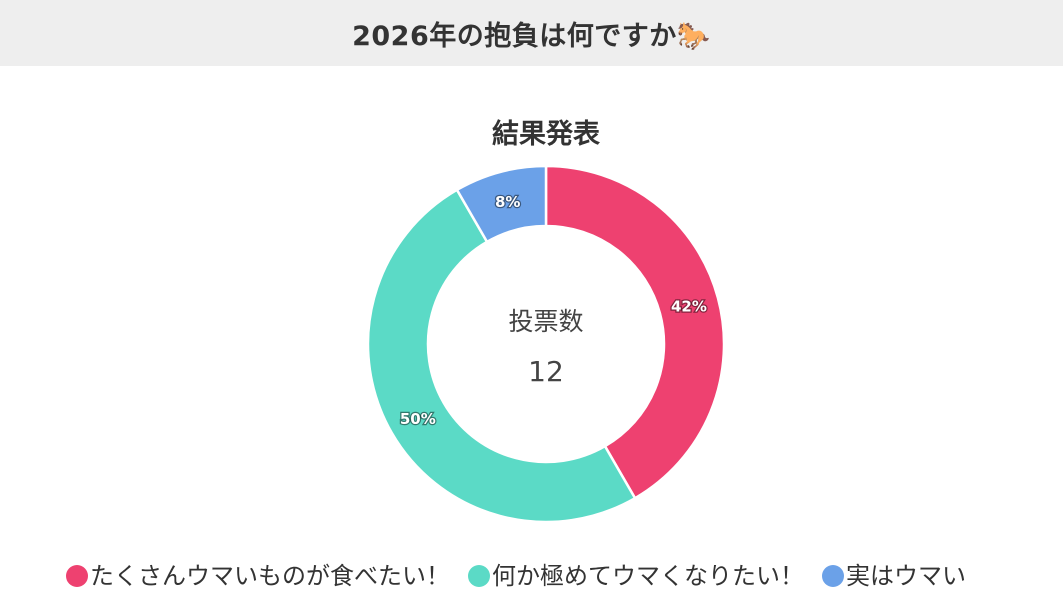 This screenshot has height=596, width=1063. I want to click on page-title: 2026年の抱負は何ですか🐎, so click(531, 36).